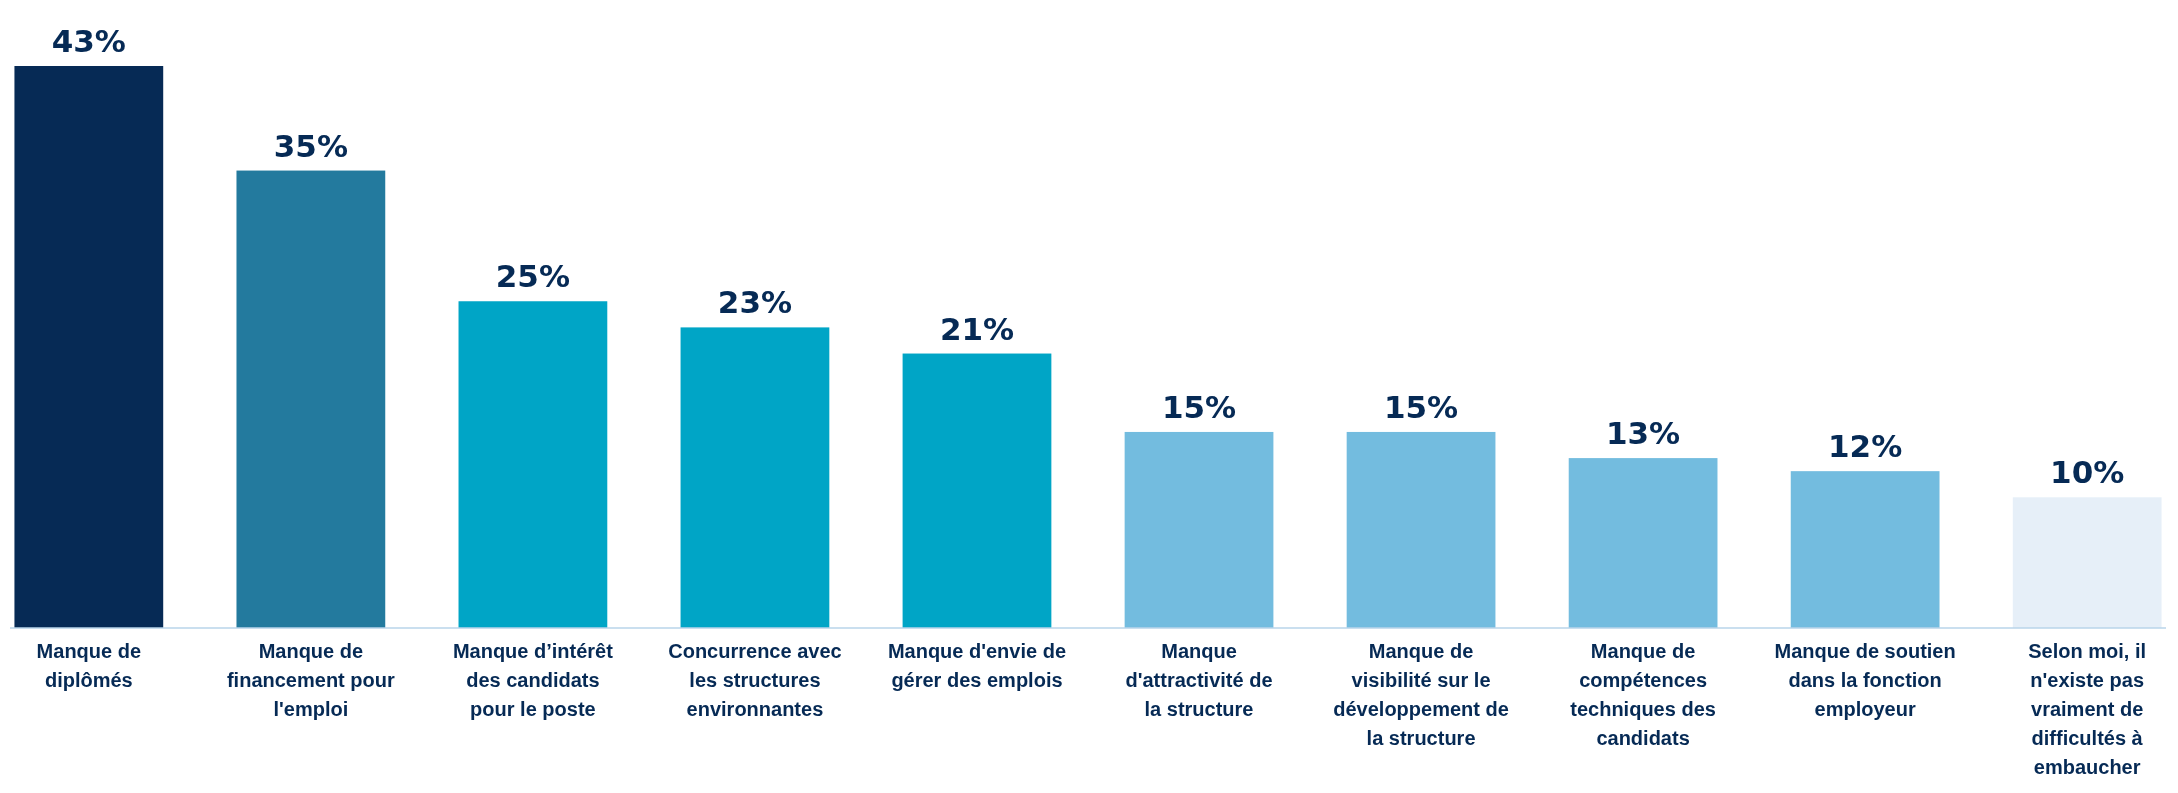 The height and width of the screenshot is (793, 2178). Describe the element at coordinates (89, 665) in the screenshot. I see `x-tick-label: Manque de diplômés` at that location.